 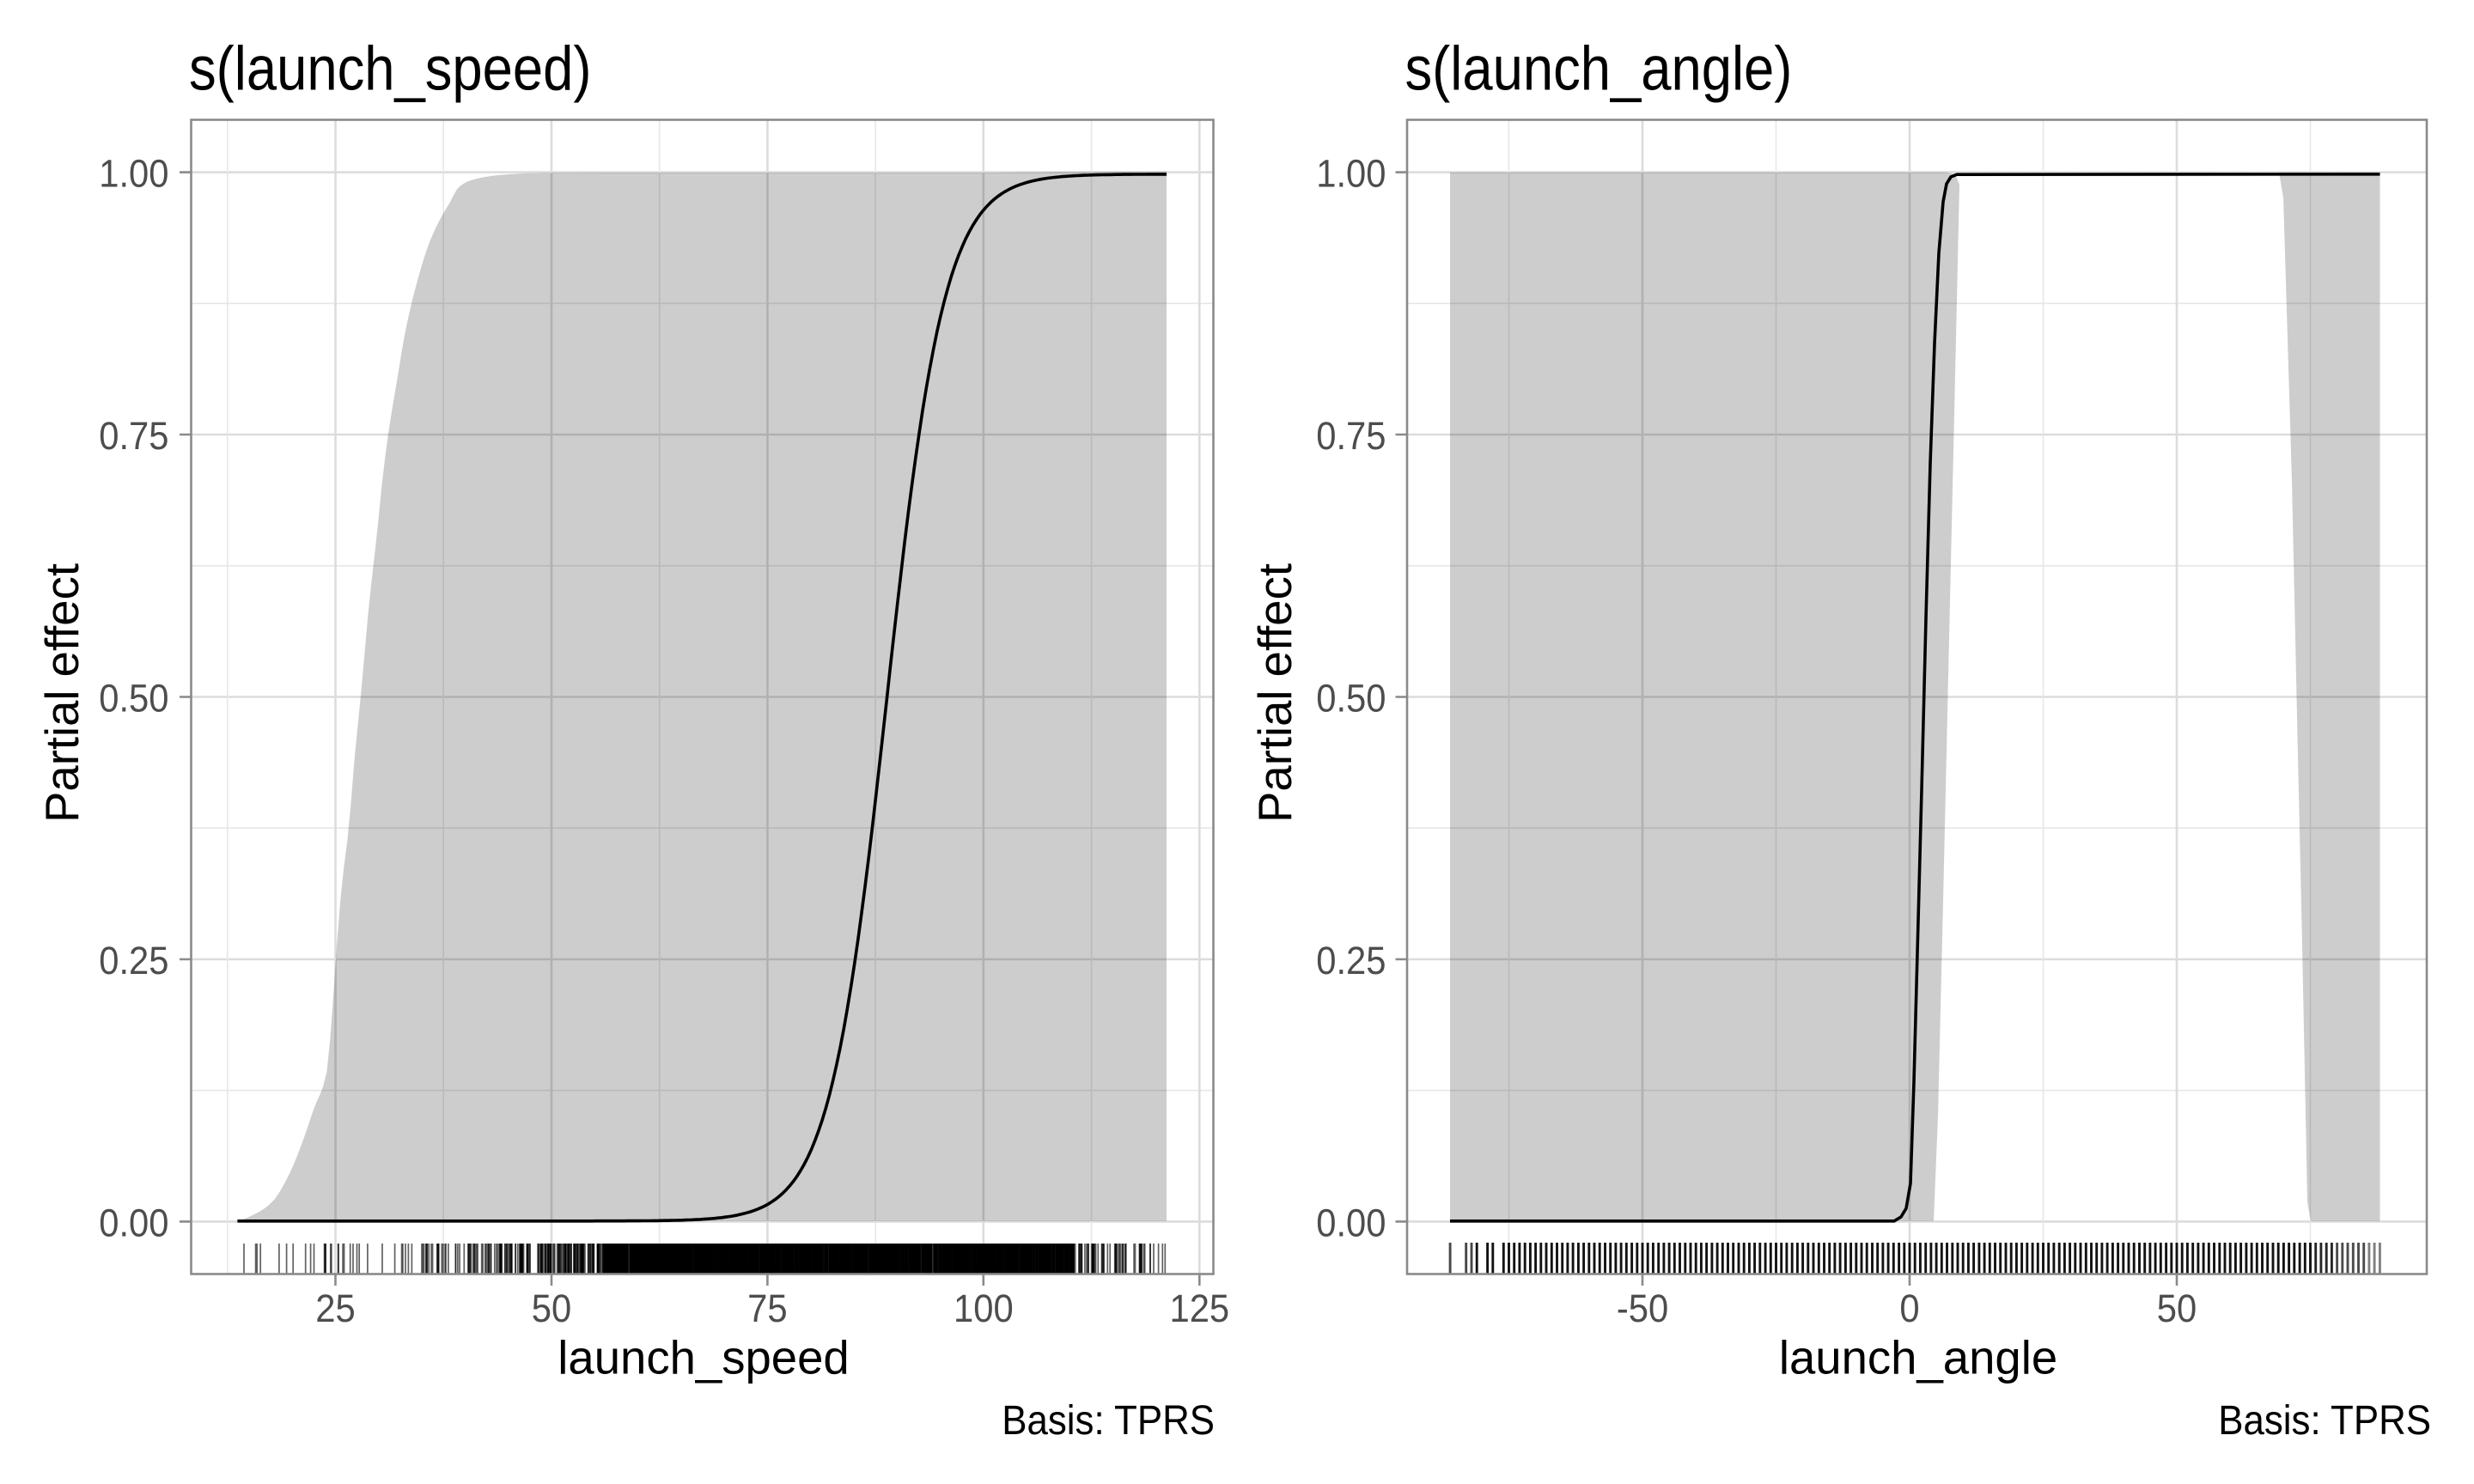 I want to click on svg-text: s(launch_angle), so click(x=1599, y=69).